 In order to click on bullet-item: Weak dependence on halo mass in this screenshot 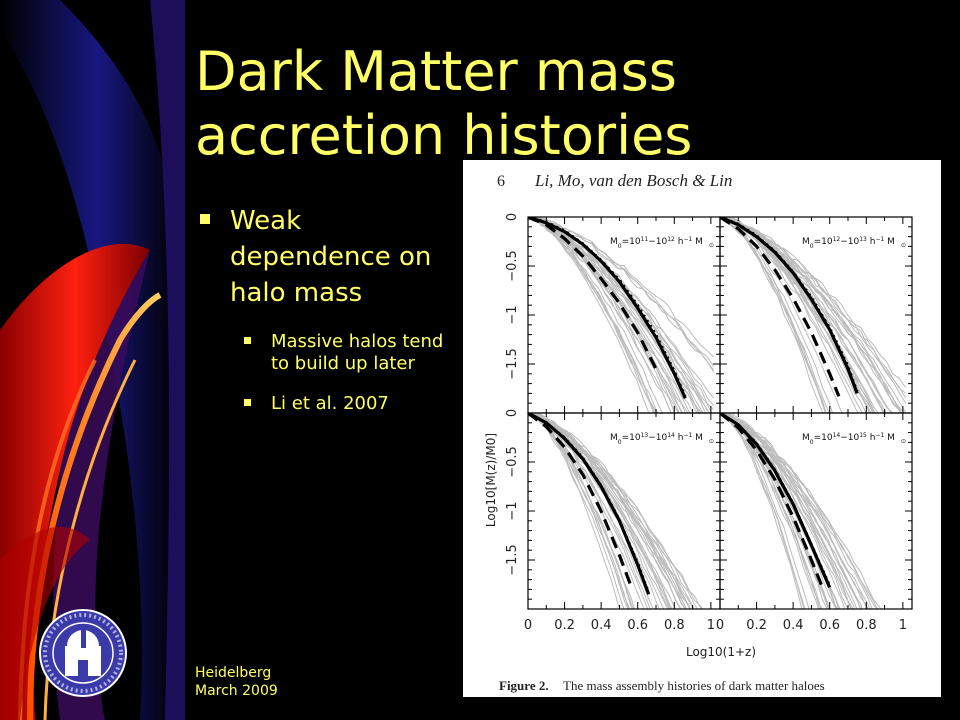, I will do `click(324, 257)`.